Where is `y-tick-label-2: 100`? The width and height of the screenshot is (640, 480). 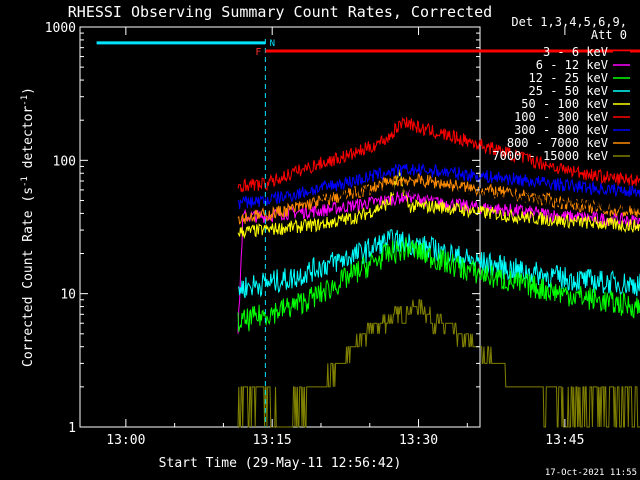
y-tick-label-2: 100 is located at coordinates (64, 161).